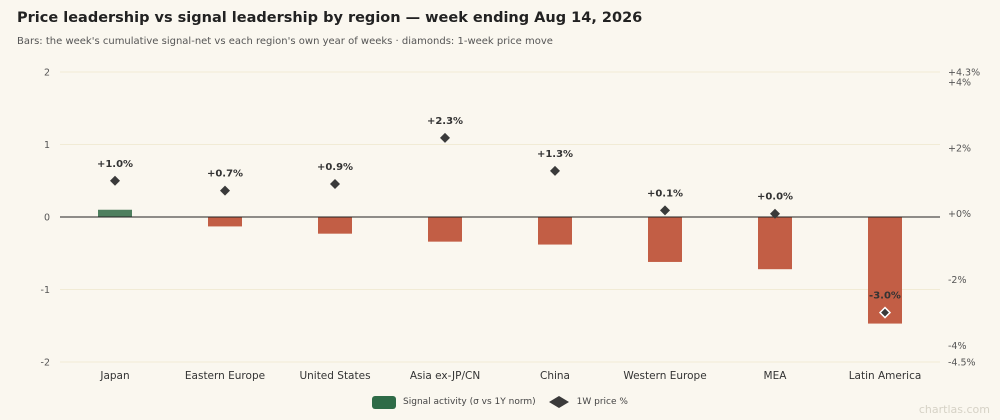 This screenshot has width=1000, height=420. I want to click on left-tick-label: 2, so click(47, 73).